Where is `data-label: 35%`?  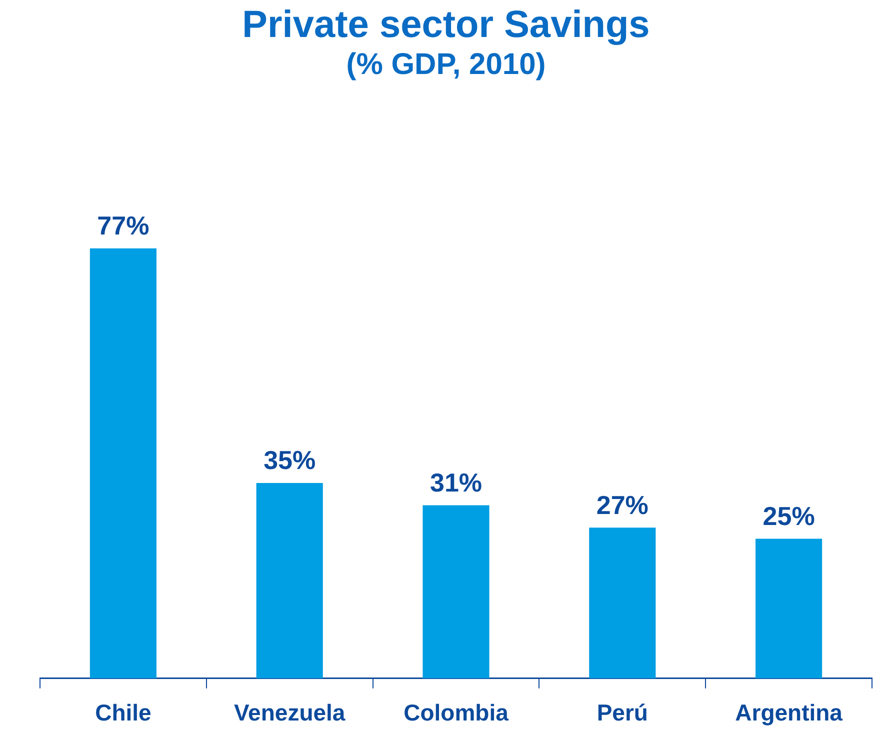
data-label: 35% is located at coordinates (290, 460).